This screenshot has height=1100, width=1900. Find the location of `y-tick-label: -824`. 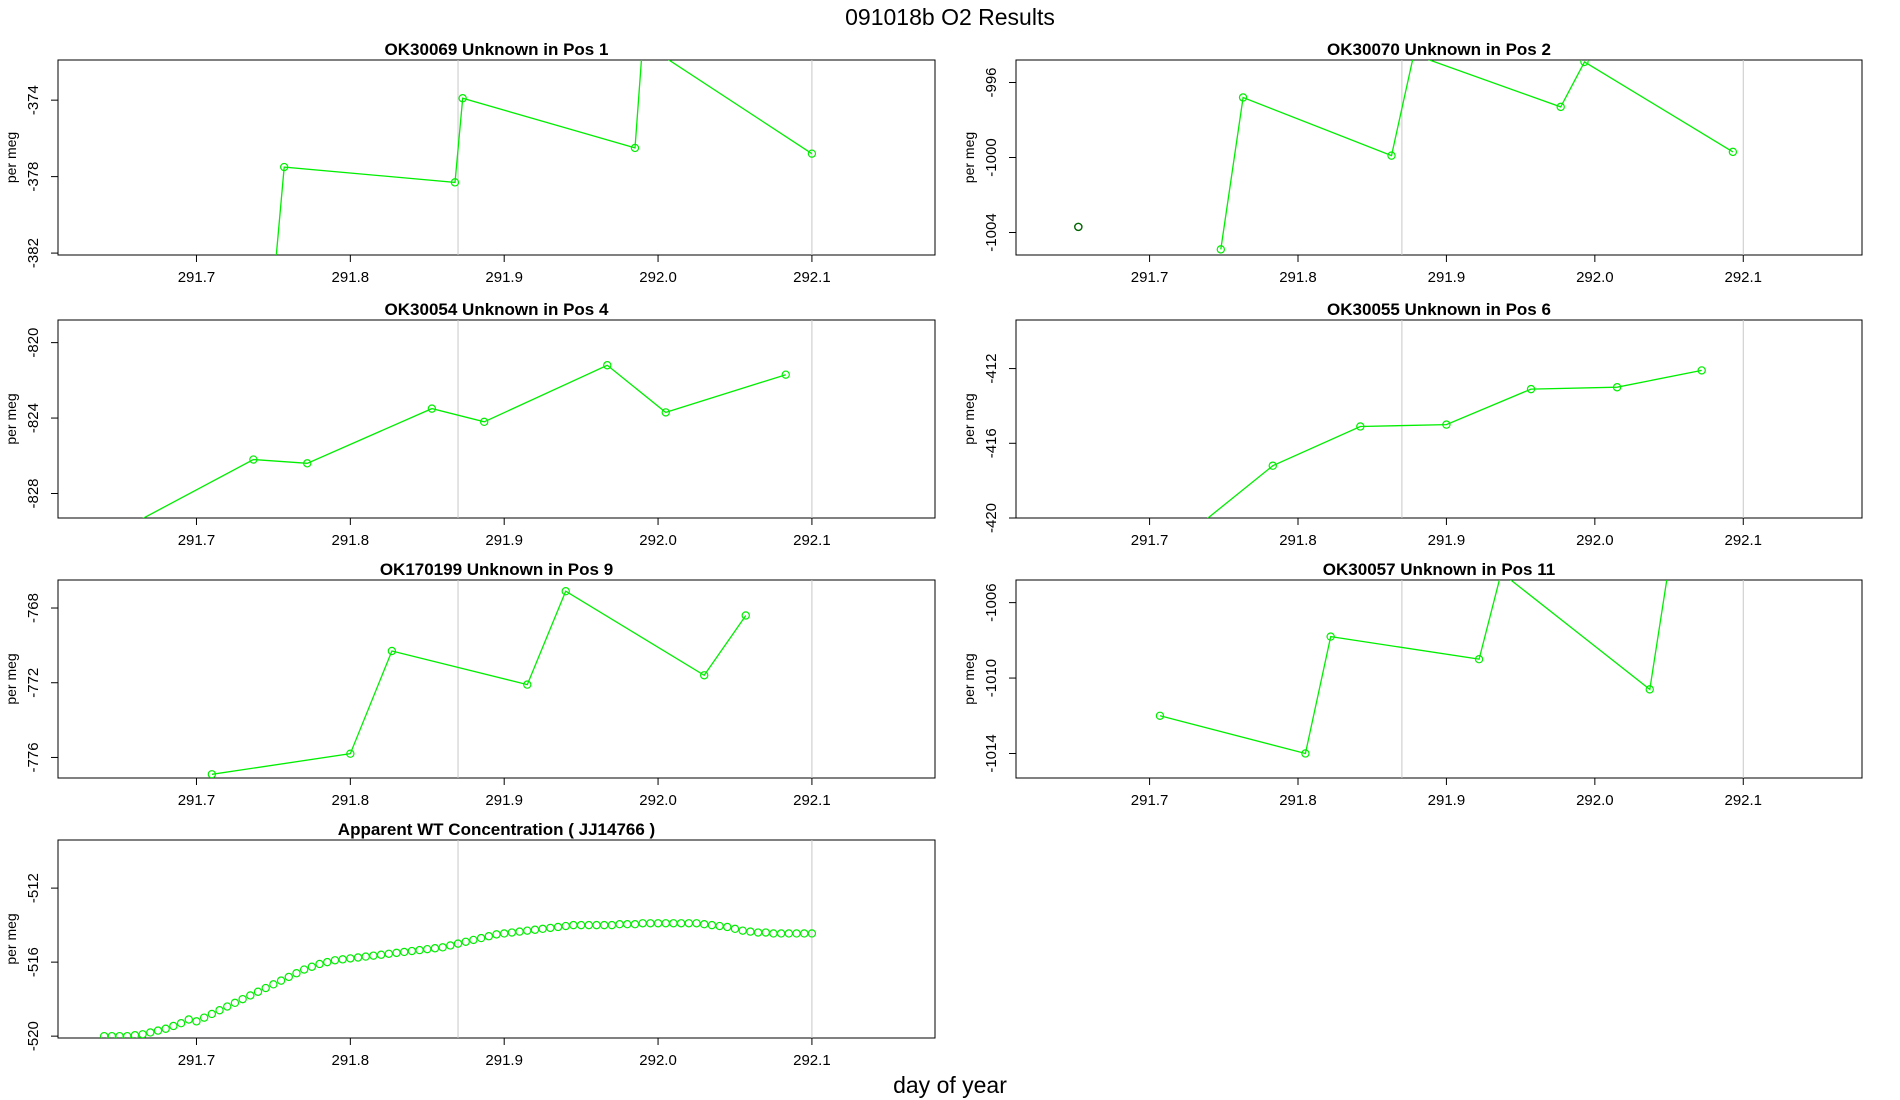

y-tick-label: -824 is located at coordinates (33, 418).